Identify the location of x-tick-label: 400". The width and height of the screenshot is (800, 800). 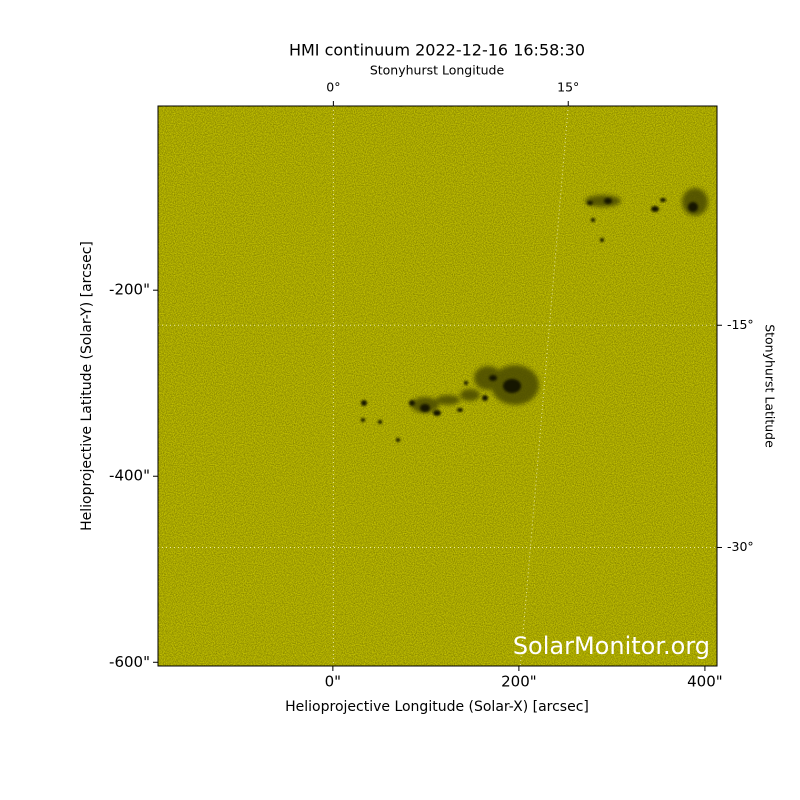
(705, 682).